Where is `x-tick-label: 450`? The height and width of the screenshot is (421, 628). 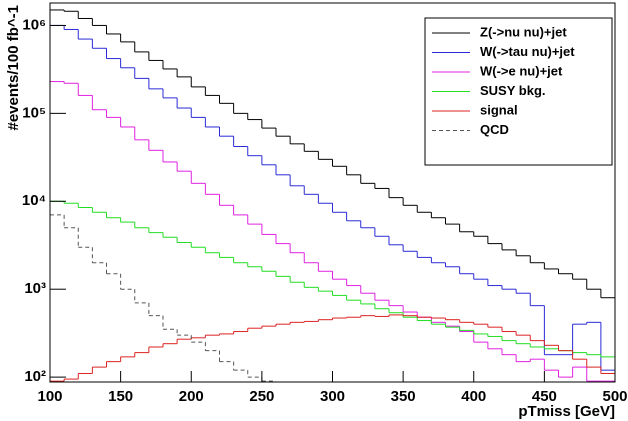 x-tick-label: 450 is located at coordinates (544, 396).